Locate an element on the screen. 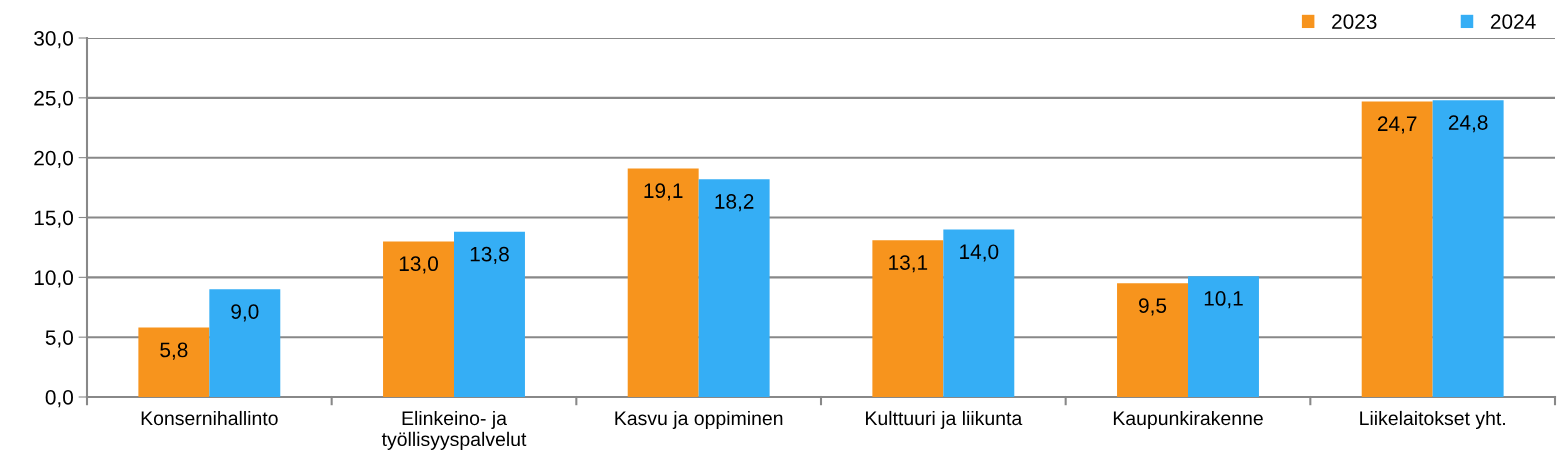 Image resolution: width=1563 pixels, height=472 pixels. data-label: 14,0 is located at coordinates (979, 253).